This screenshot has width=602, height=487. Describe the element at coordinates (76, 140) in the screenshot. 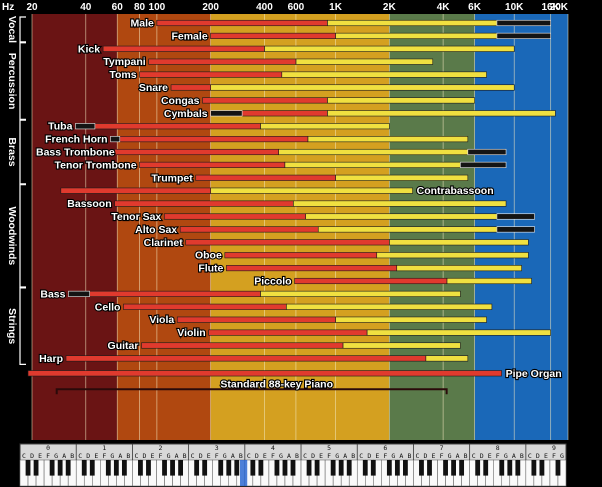

I see `instrument-label: French Horn` at that location.